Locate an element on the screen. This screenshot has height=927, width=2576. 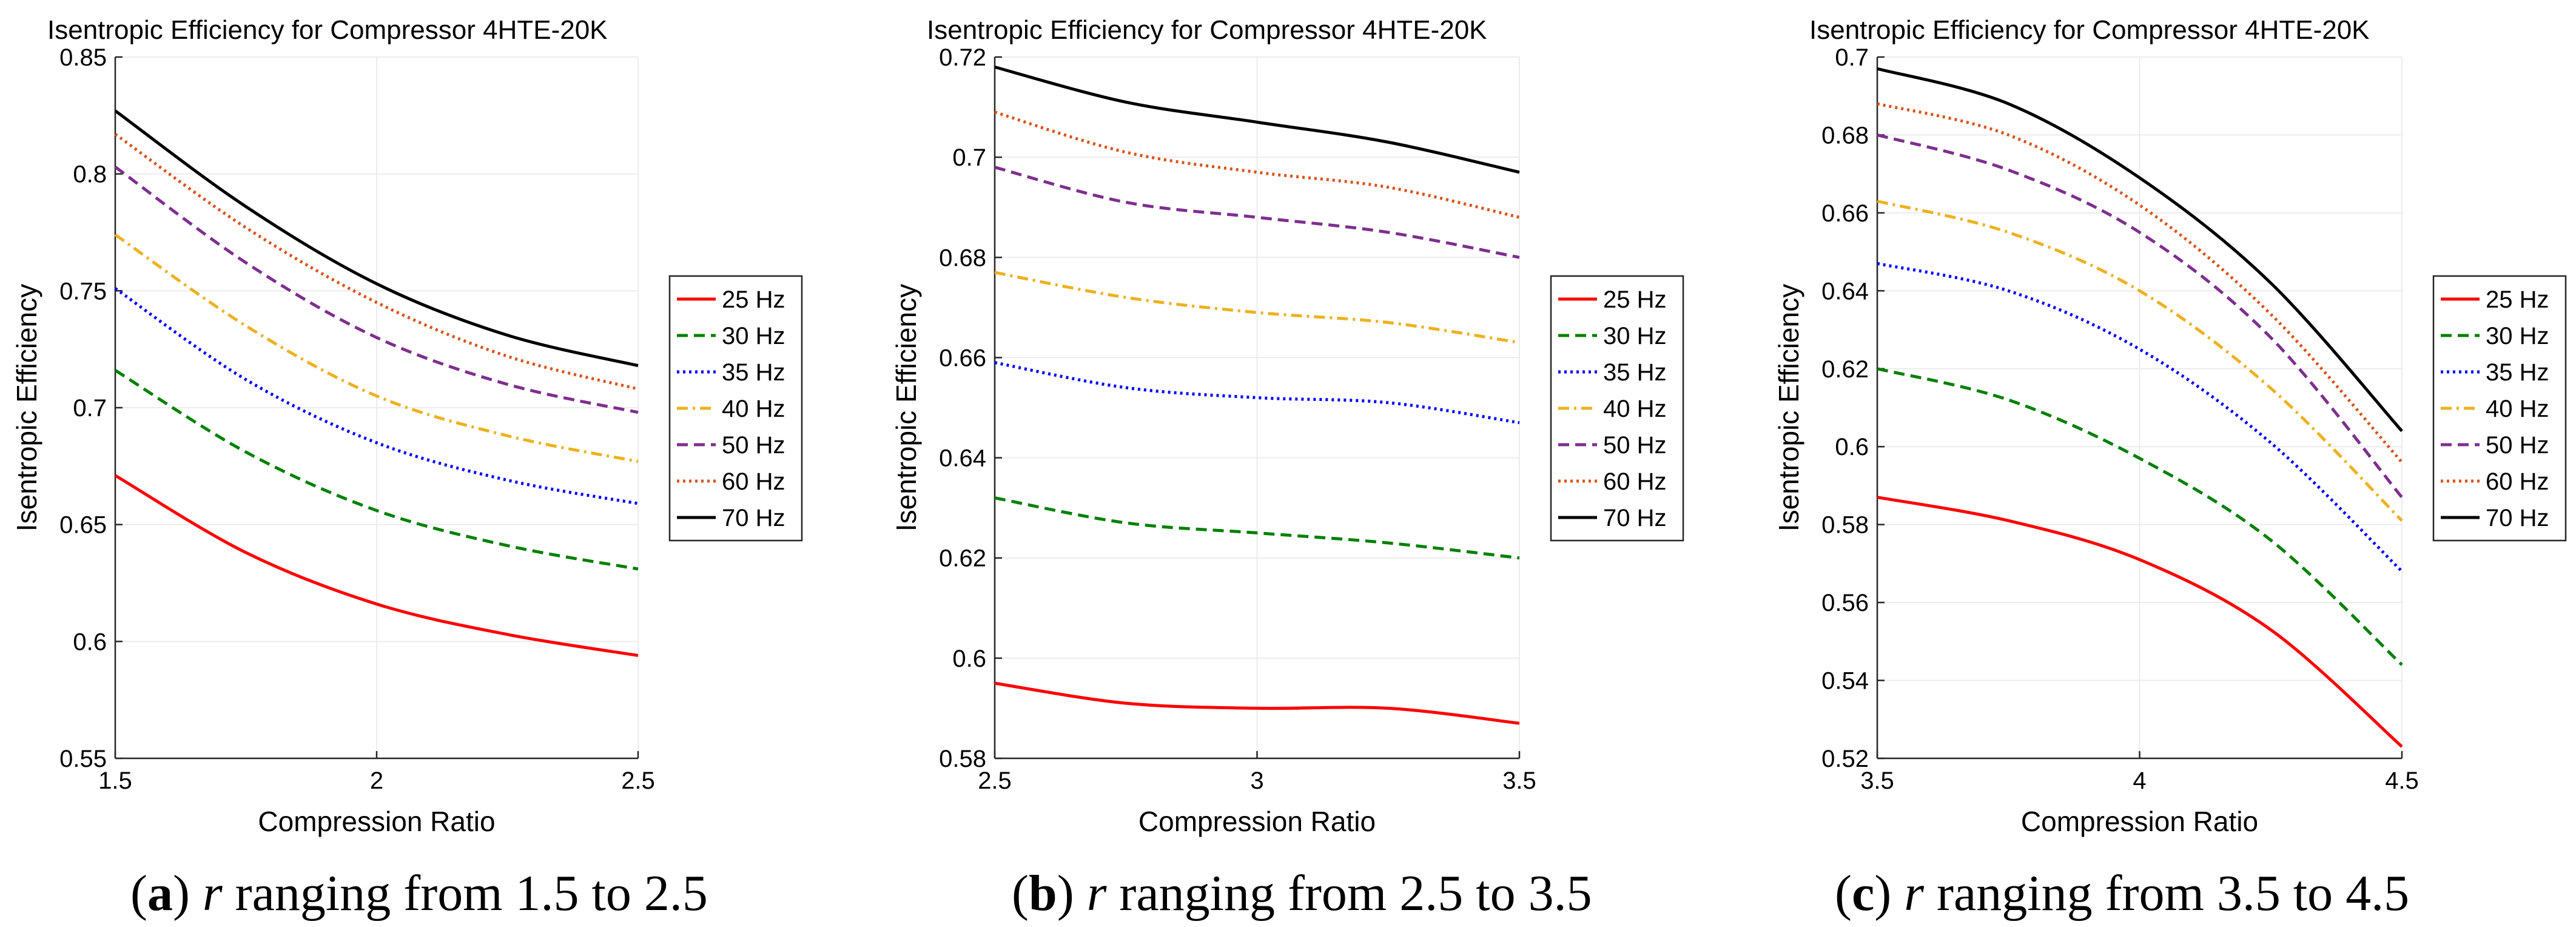
y-tick-label: 0.52 is located at coordinates (1845, 759).